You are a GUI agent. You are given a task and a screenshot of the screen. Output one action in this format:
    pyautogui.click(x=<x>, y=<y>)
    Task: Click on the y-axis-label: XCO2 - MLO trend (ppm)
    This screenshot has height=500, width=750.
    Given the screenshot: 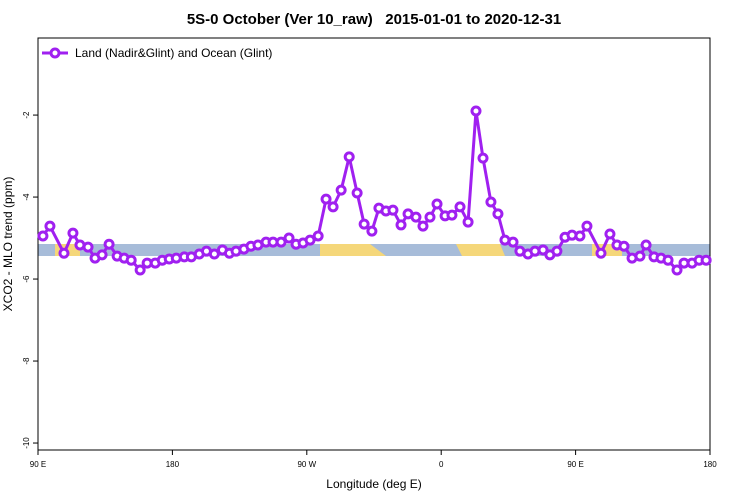 What is the action you would take?
    pyautogui.click(x=8, y=244)
    